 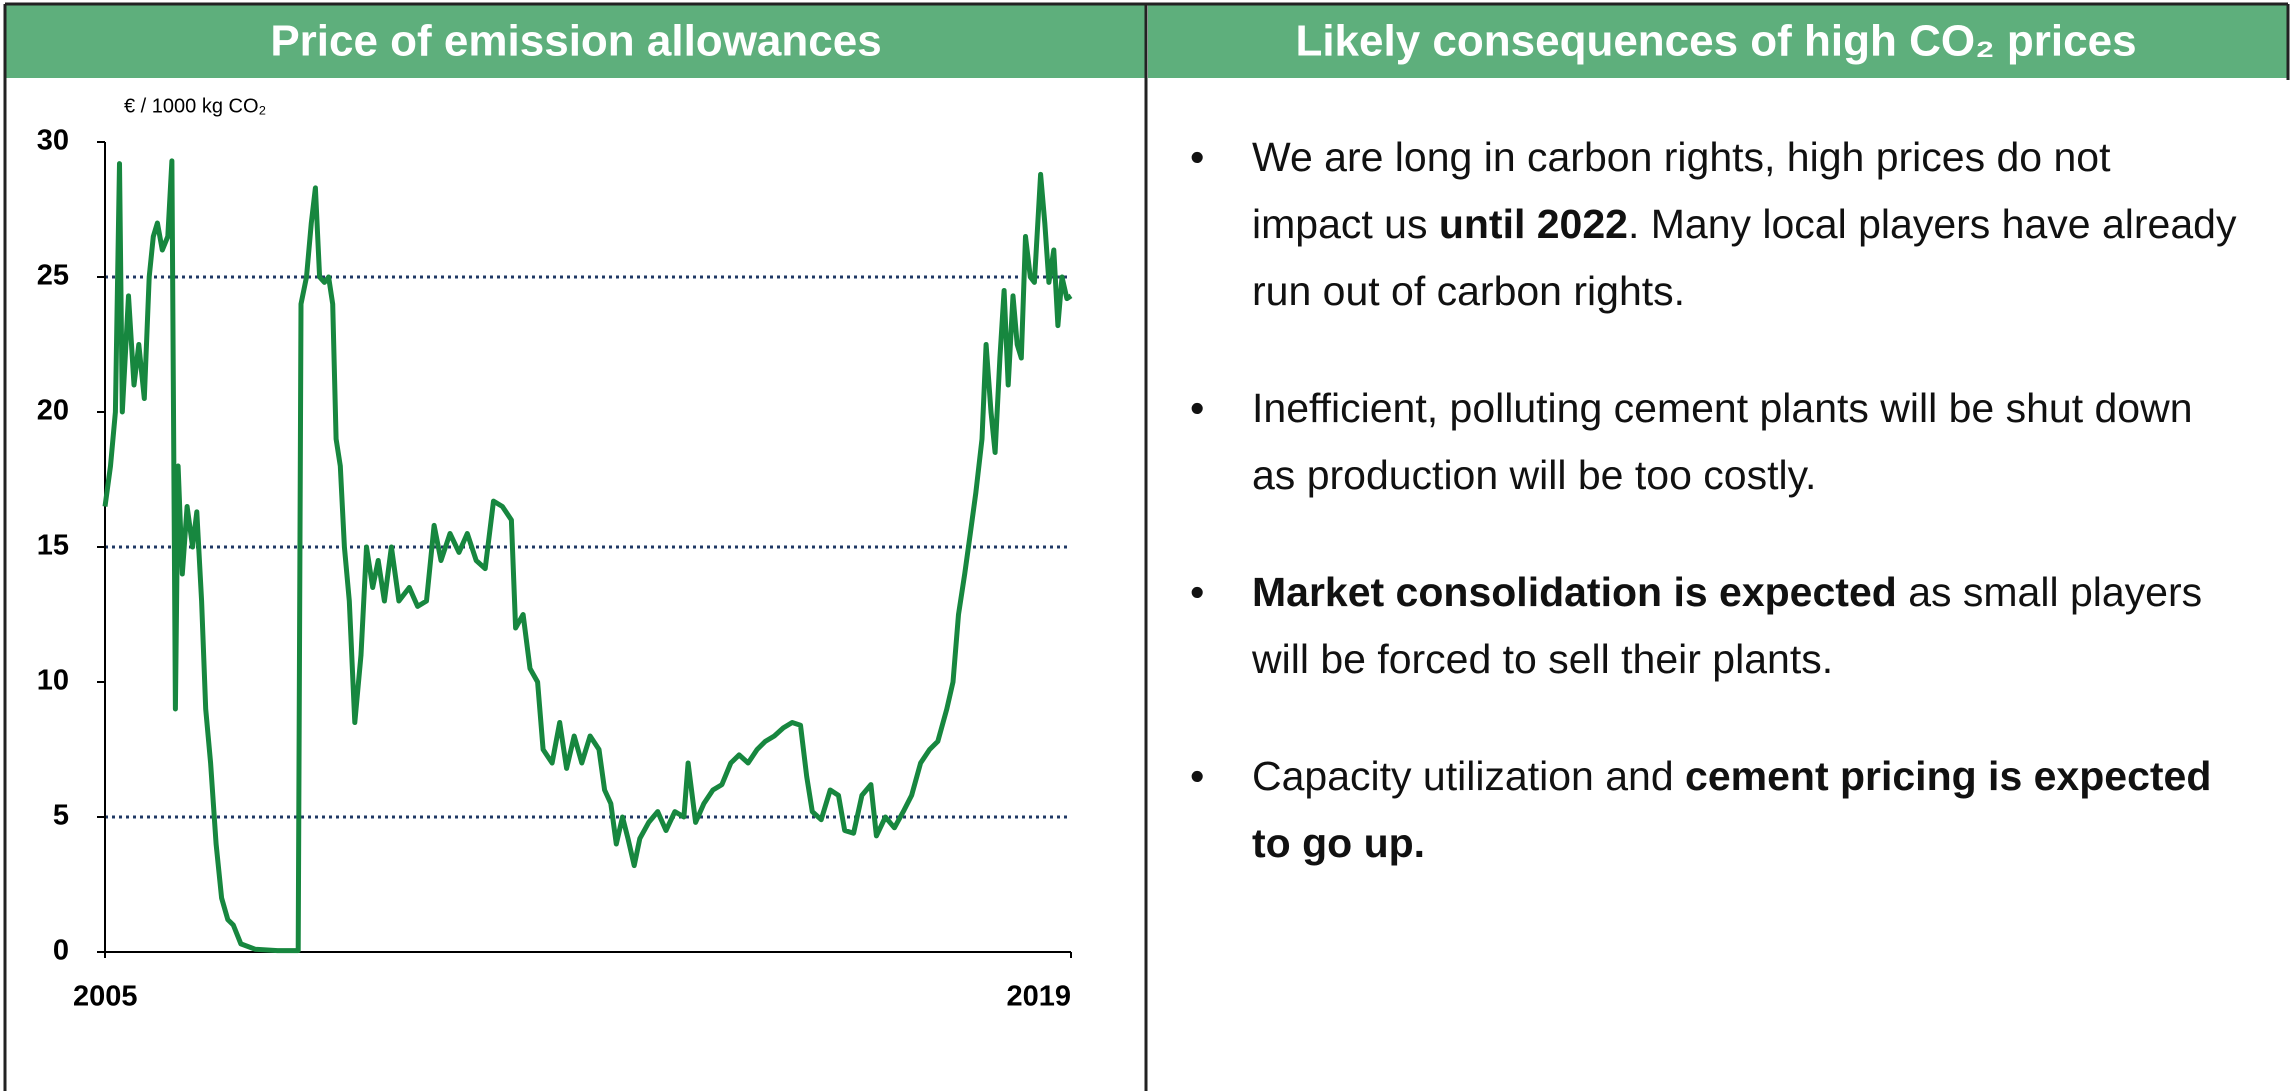 I want to click on y-tick-label: 15, so click(x=53, y=546).